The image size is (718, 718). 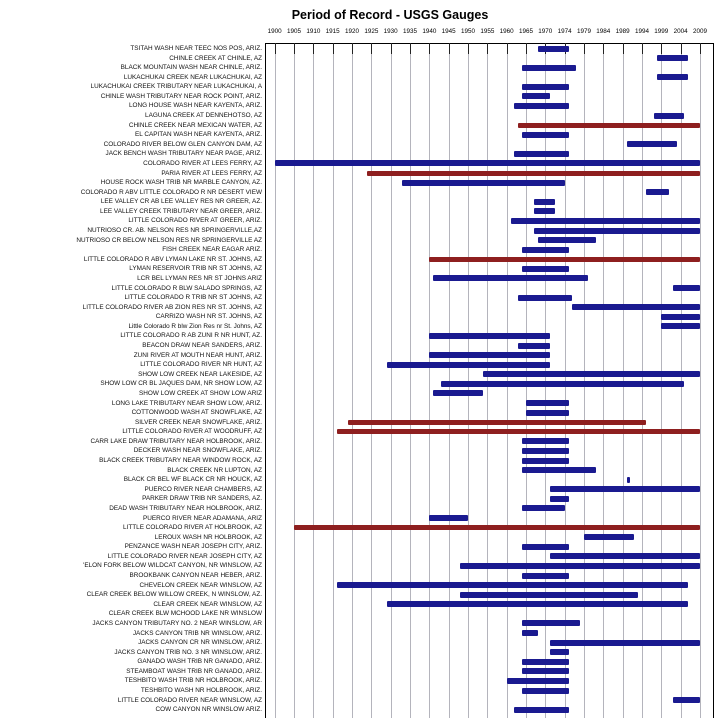 What do you see at coordinates (274, 31) in the screenshot?
I see `x-axis-tick-label: 1900` at bounding box center [274, 31].